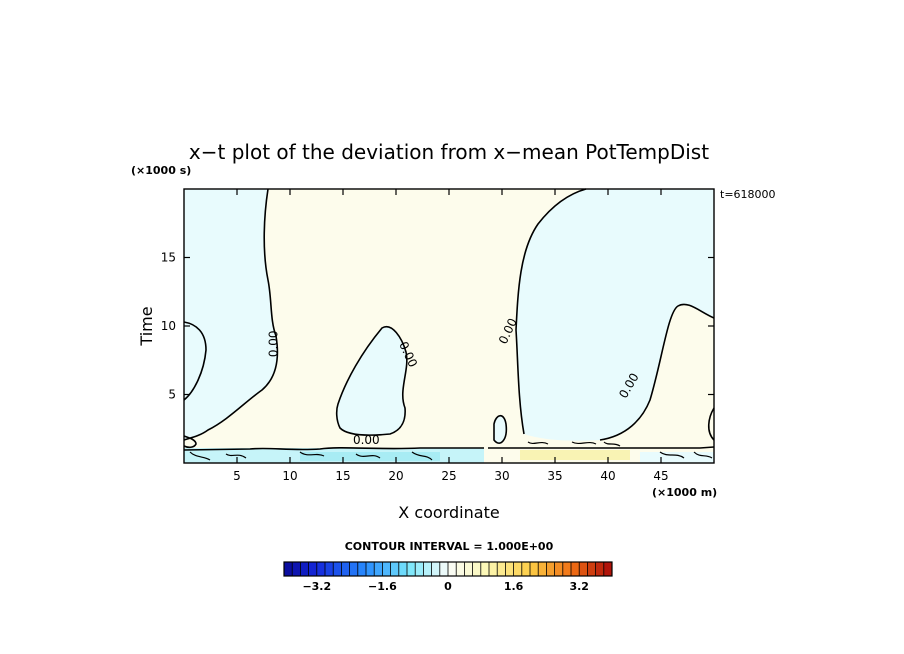 Image resolution: width=904 pixels, height=654 pixels. I want to click on x-tick-label: 40, so click(607, 476).